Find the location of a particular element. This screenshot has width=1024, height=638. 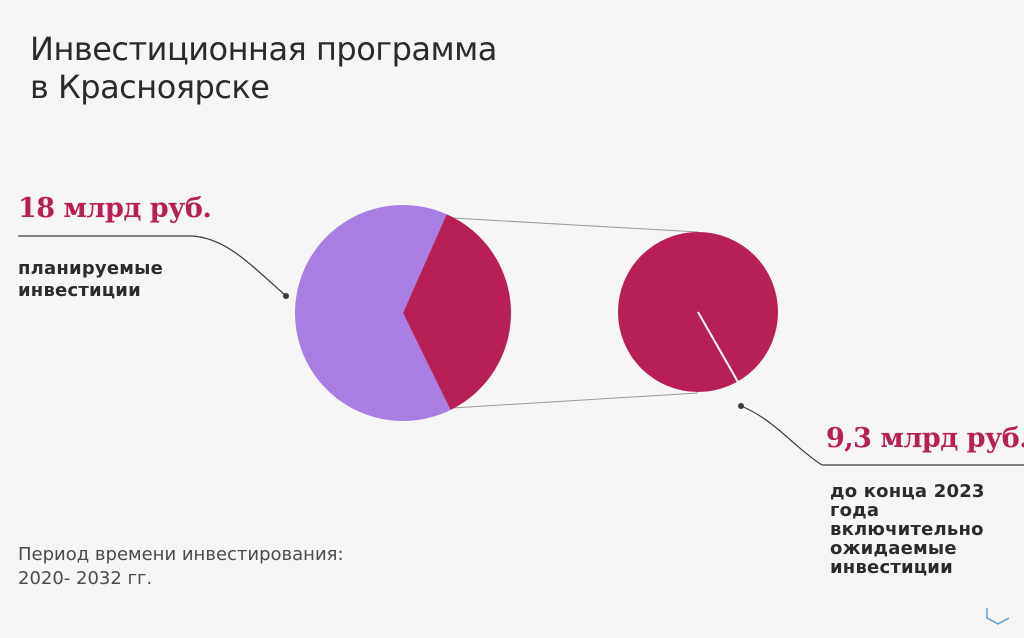

title-line-1: Инвестиционная программа is located at coordinates (263, 49).